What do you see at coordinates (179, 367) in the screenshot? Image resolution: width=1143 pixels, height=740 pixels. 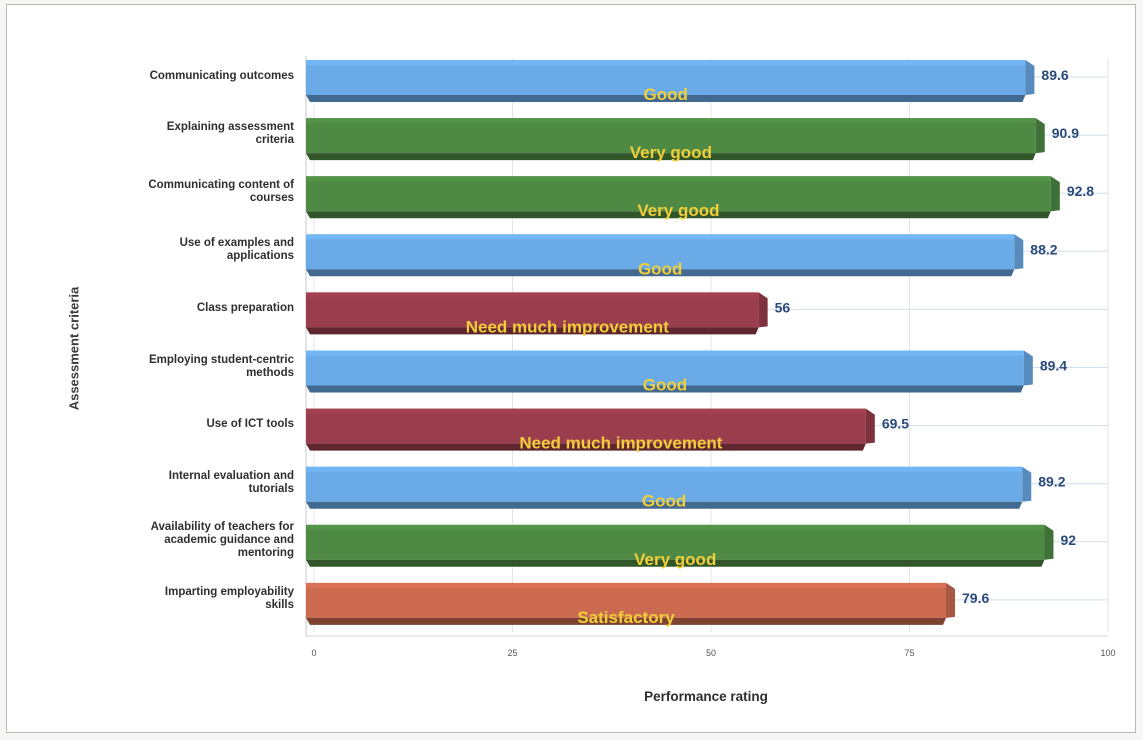 I see `category-label: Employing student-centric methods` at bounding box center [179, 367].